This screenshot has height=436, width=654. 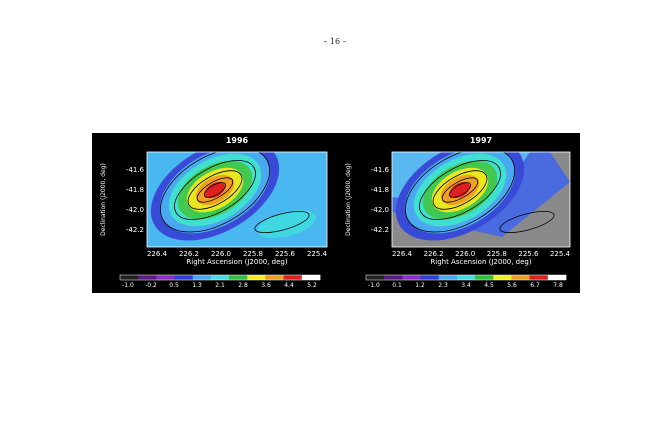 What do you see at coordinates (466, 285) in the screenshot?
I see `colorbar-tick-label: 3.4` at bounding box center [466, 285].